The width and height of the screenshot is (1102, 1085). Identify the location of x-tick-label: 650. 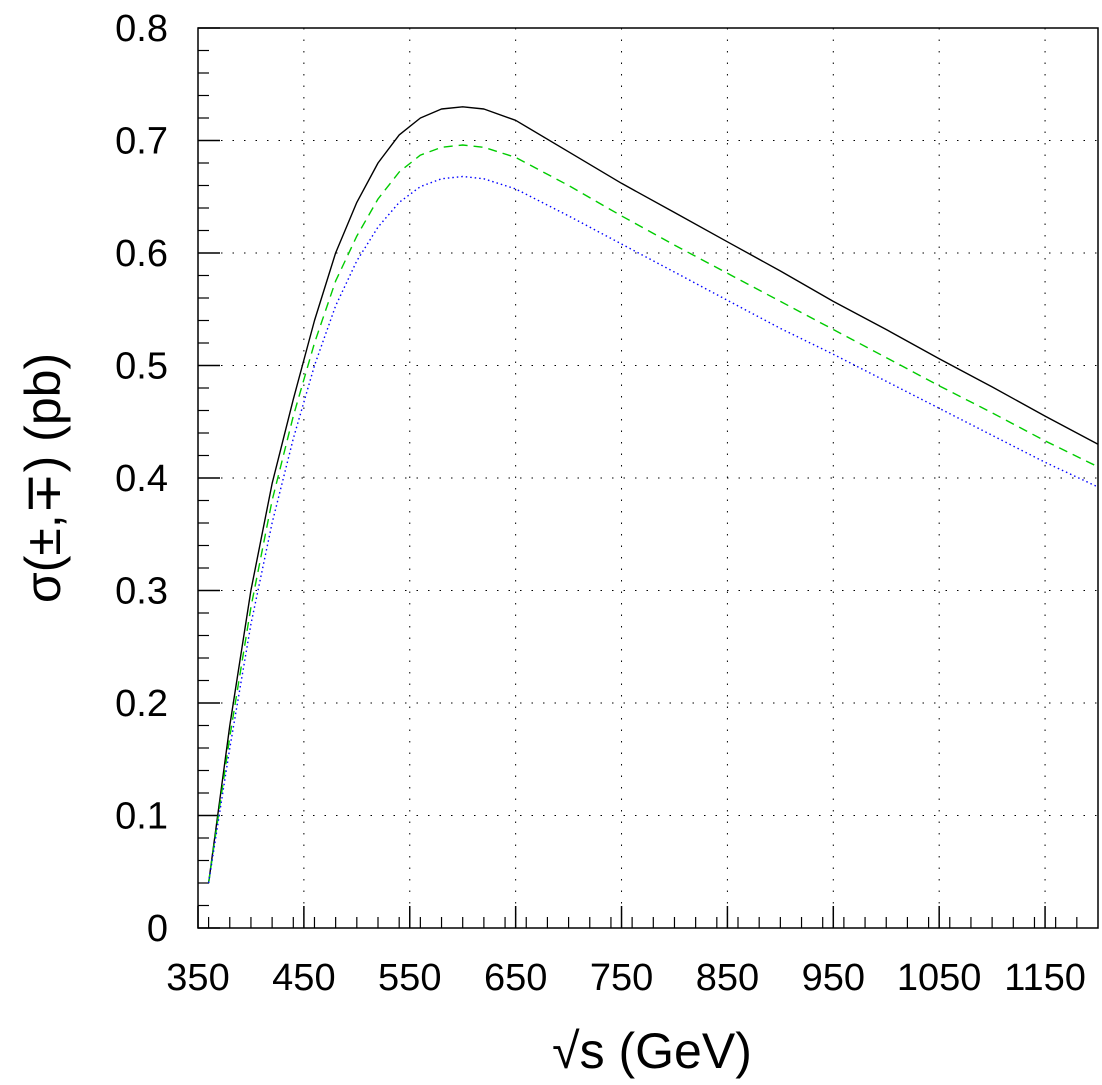
(515, 978).